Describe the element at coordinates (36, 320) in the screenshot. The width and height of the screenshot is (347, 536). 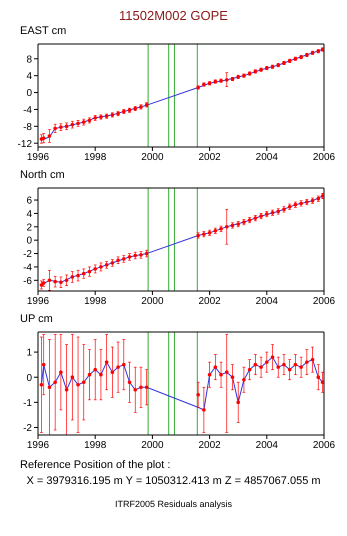
I see `y-axis-title: UP cm` at that location.